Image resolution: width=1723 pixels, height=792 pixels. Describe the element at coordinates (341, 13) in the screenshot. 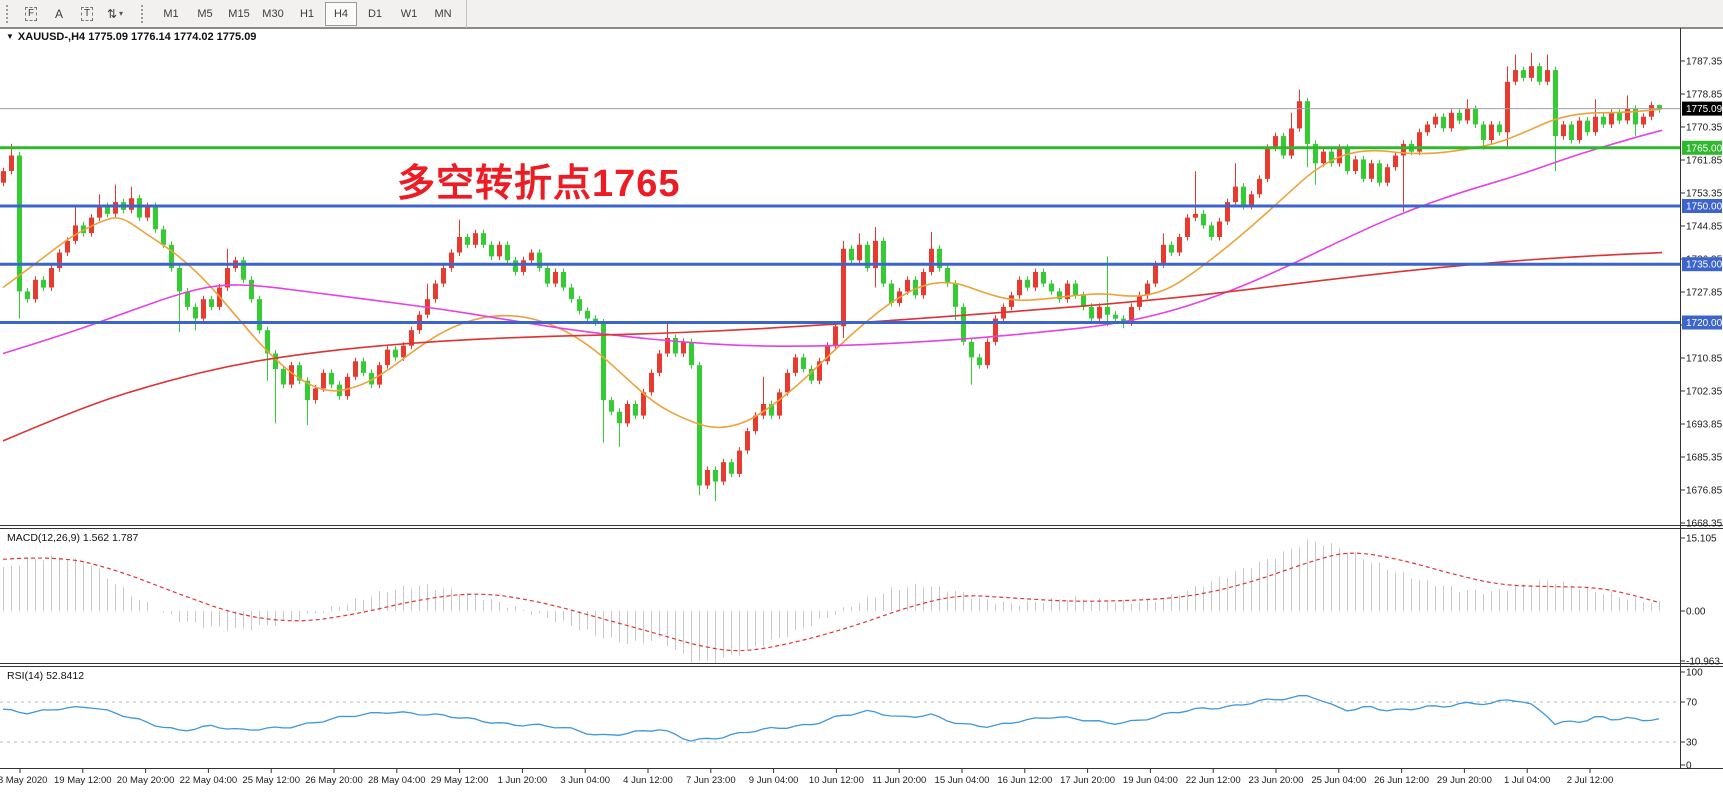

I see `timeframe-button-h4: H4` at that location.